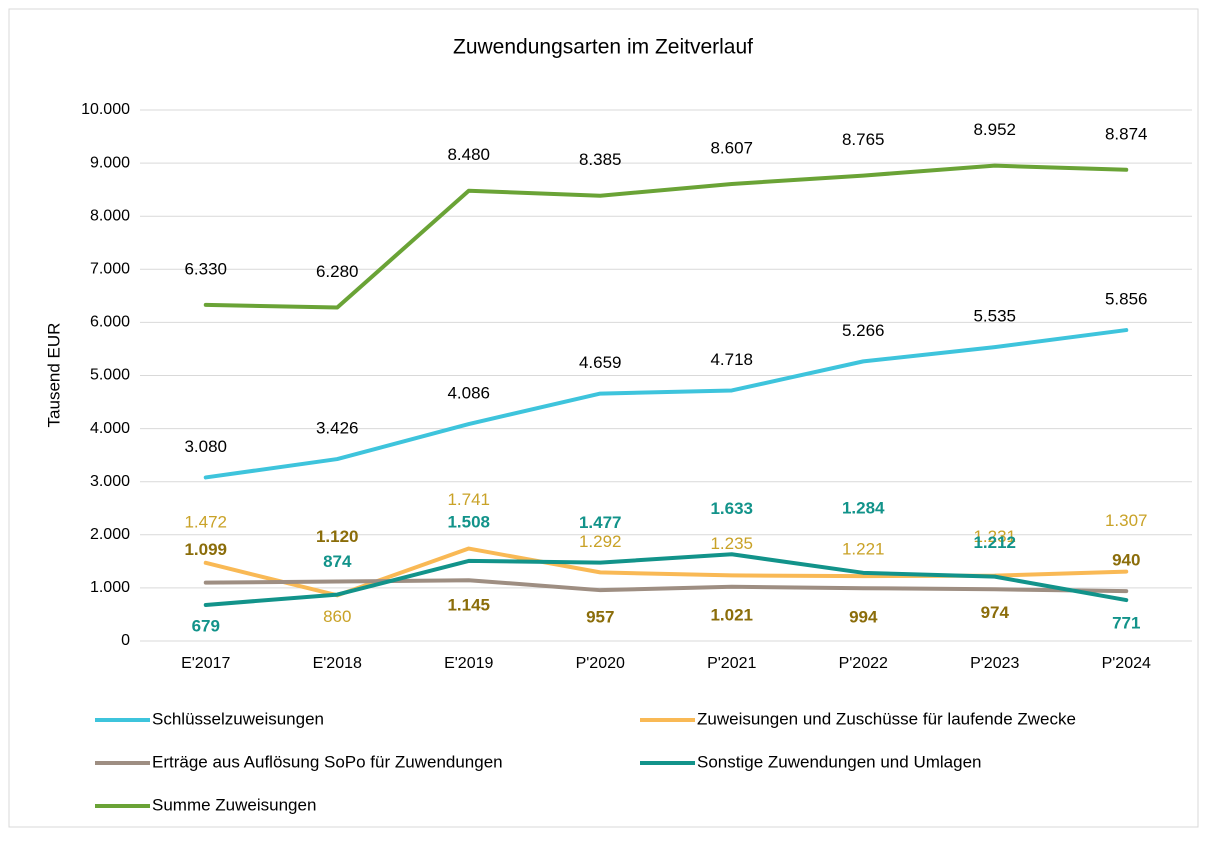 Image resolution: width=1207 pixels, height=841 pixels. I want to click on data-label: 1.099, so click(205, 549).